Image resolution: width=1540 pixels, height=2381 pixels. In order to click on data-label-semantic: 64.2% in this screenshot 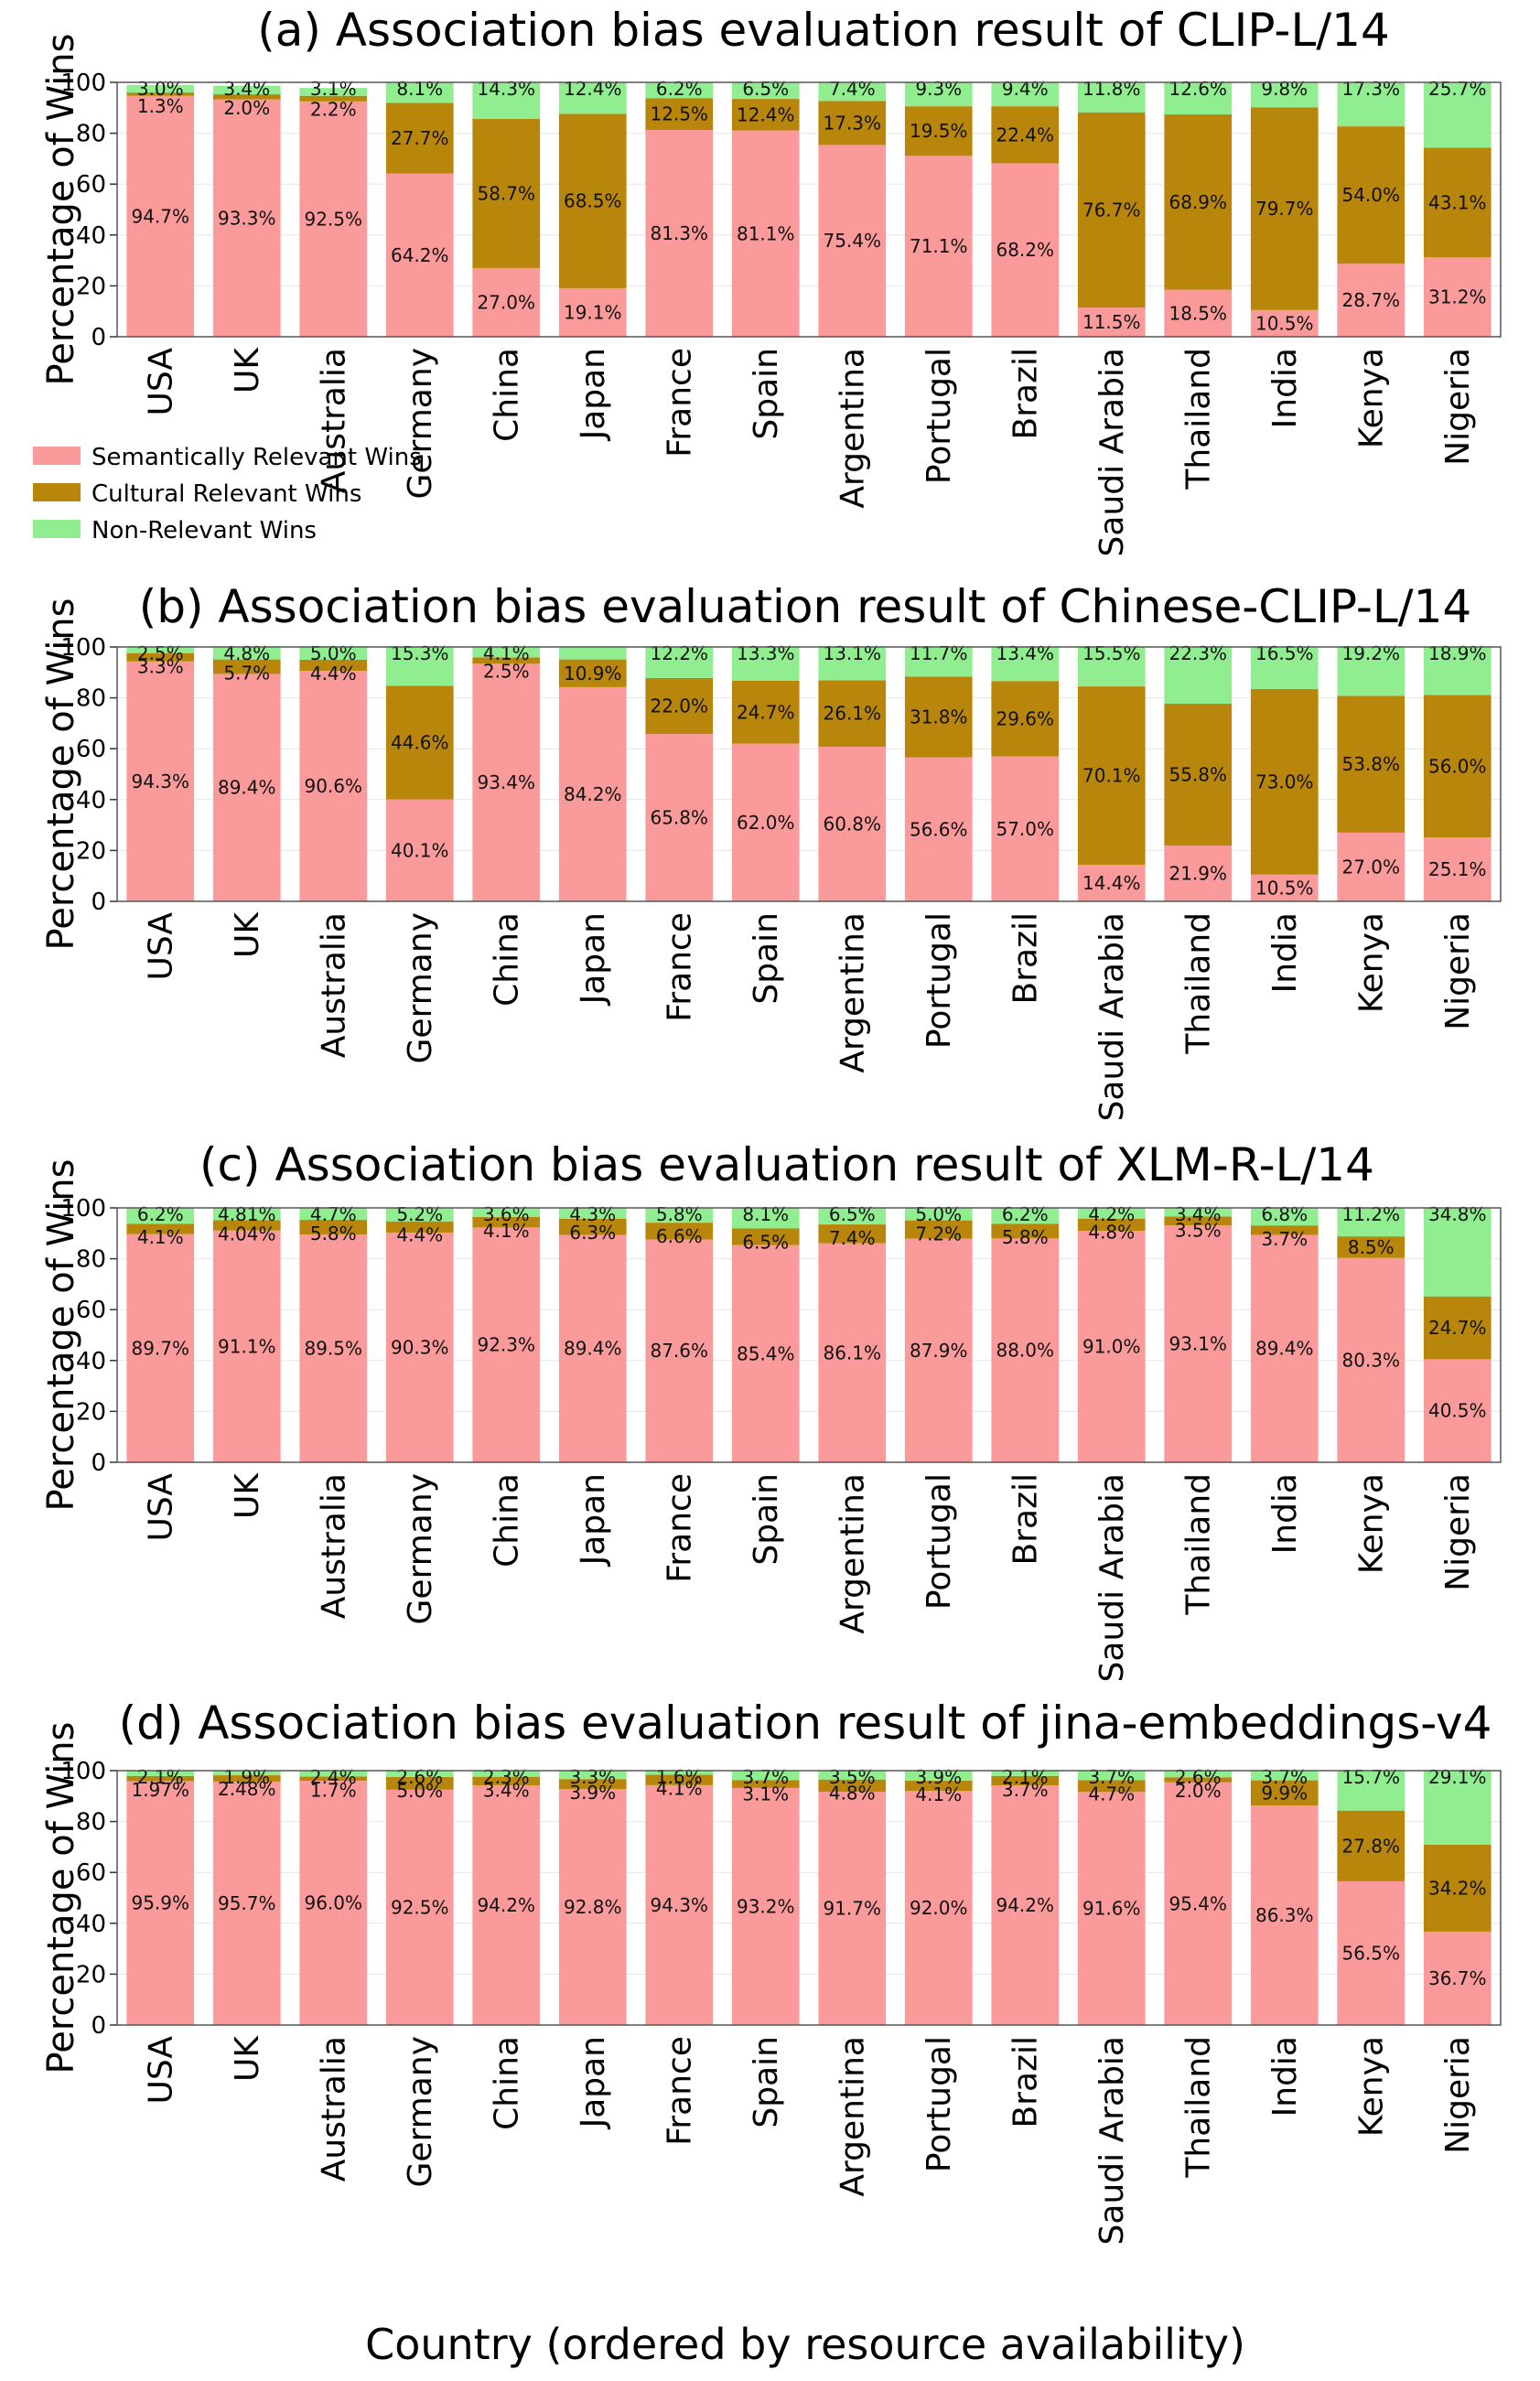, I will do `click(420, 255)`.